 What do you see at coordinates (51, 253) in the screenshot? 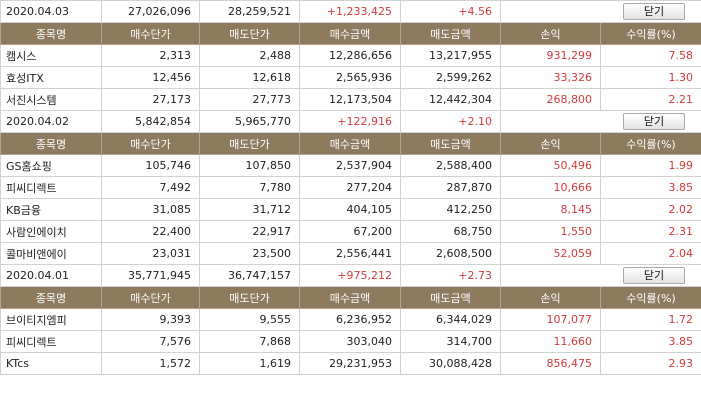
I see `stock-name: 콜마비앤에이` at bounding box center [51, 253].